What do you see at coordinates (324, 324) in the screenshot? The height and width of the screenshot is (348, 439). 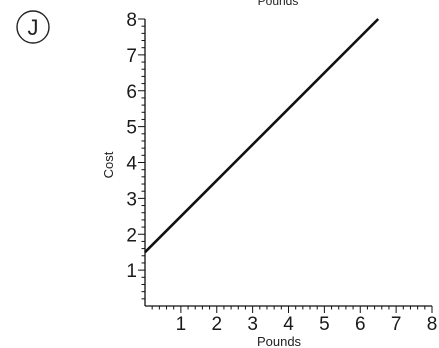 I see `x-tick-label: 5` at bounding box center [324, 324].